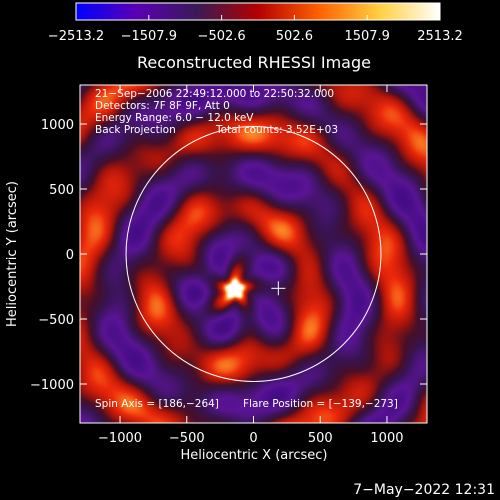  What do you see at coordinates (135, 130) in the screenshot?
I see `annotation-method: Back Projection` at bounding box center [135, 130].